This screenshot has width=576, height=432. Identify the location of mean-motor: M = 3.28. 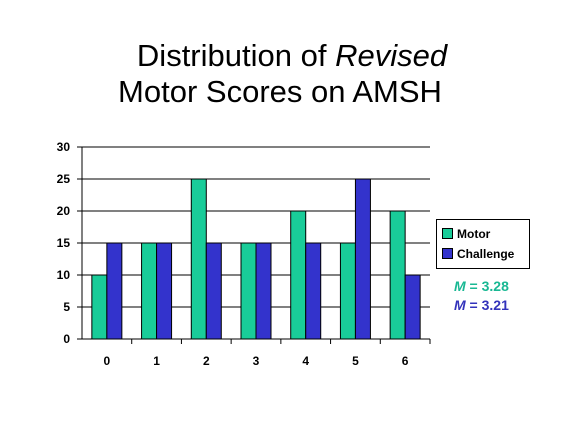
(481, 286).